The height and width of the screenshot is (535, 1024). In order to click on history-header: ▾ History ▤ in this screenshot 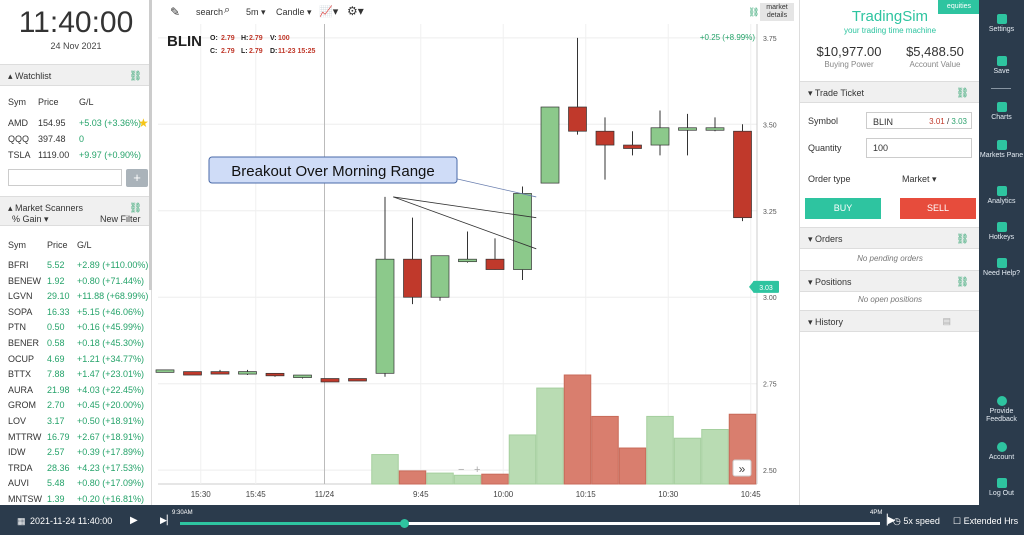, I will do `click(889, 321)`.